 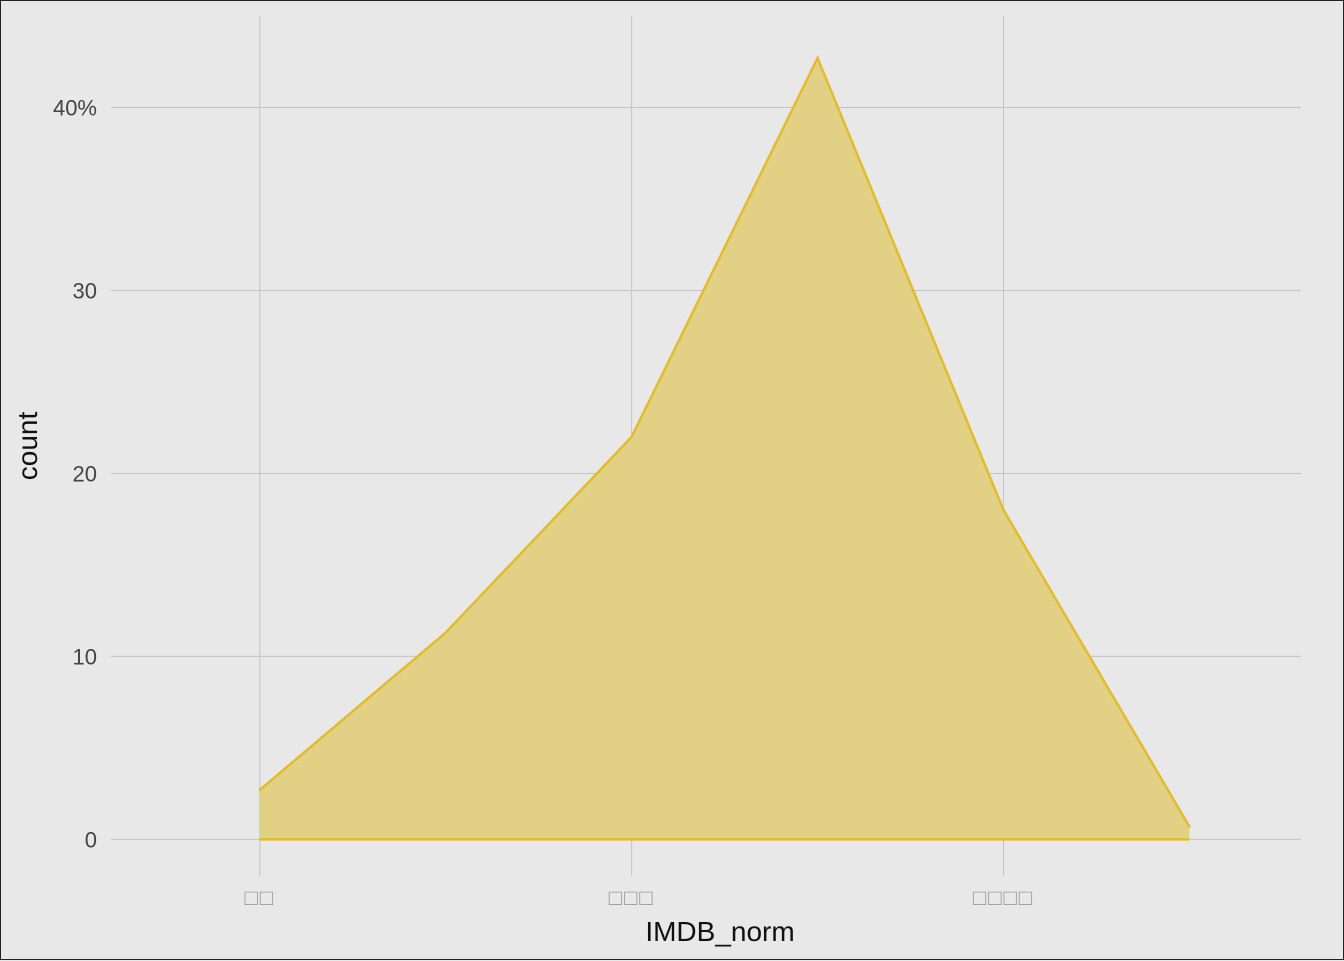 What do you see at coordinates (85, 290) in the screenshot?
I see `y-tick-label: 30` at bounding box center [85, 290].